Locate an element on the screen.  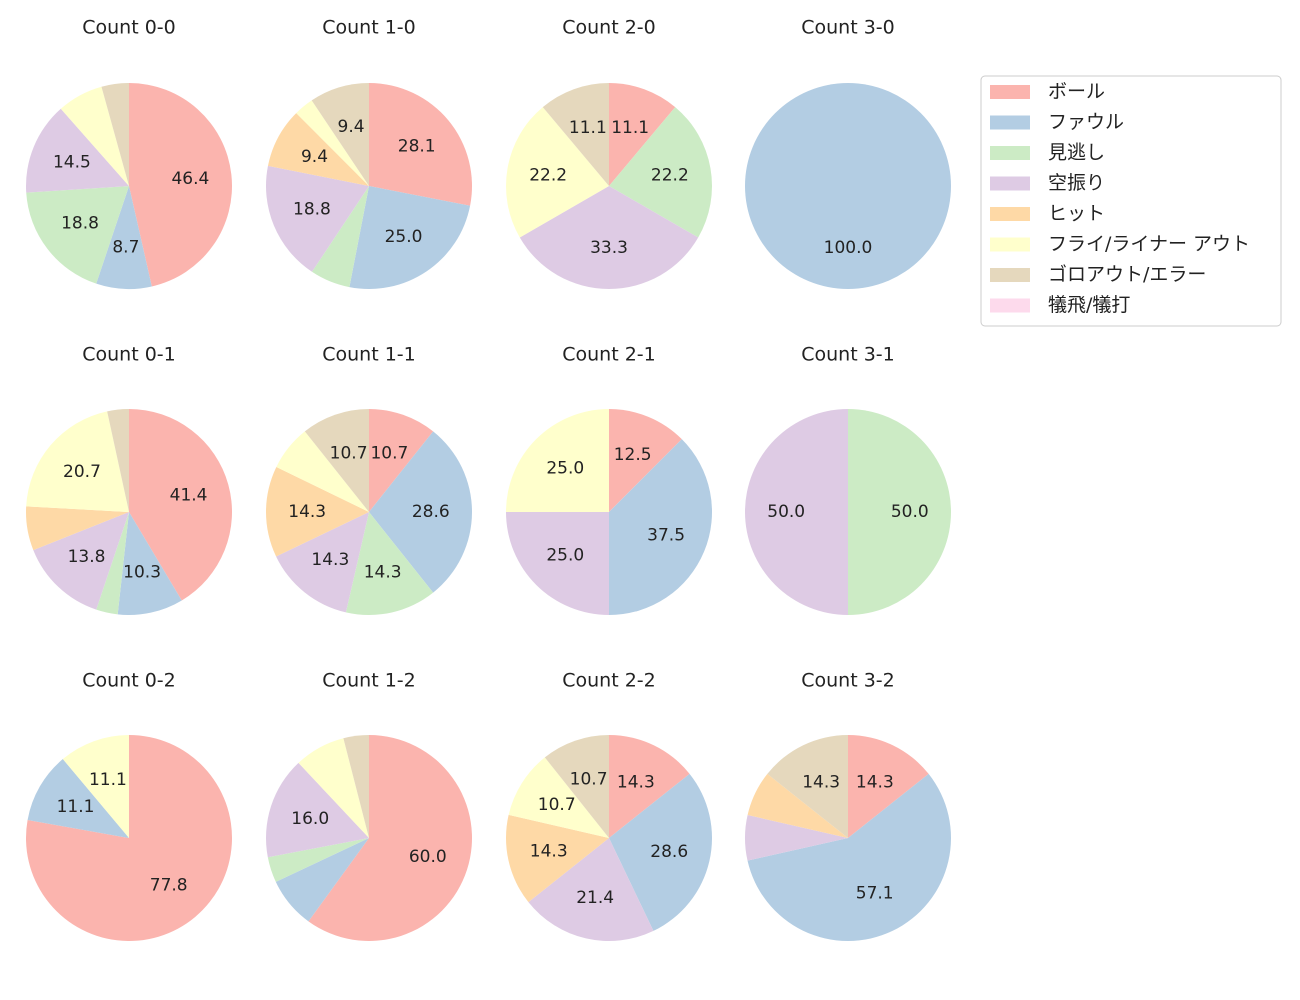
chart-title: Count 2-1 is located at coordinates (609, 355).